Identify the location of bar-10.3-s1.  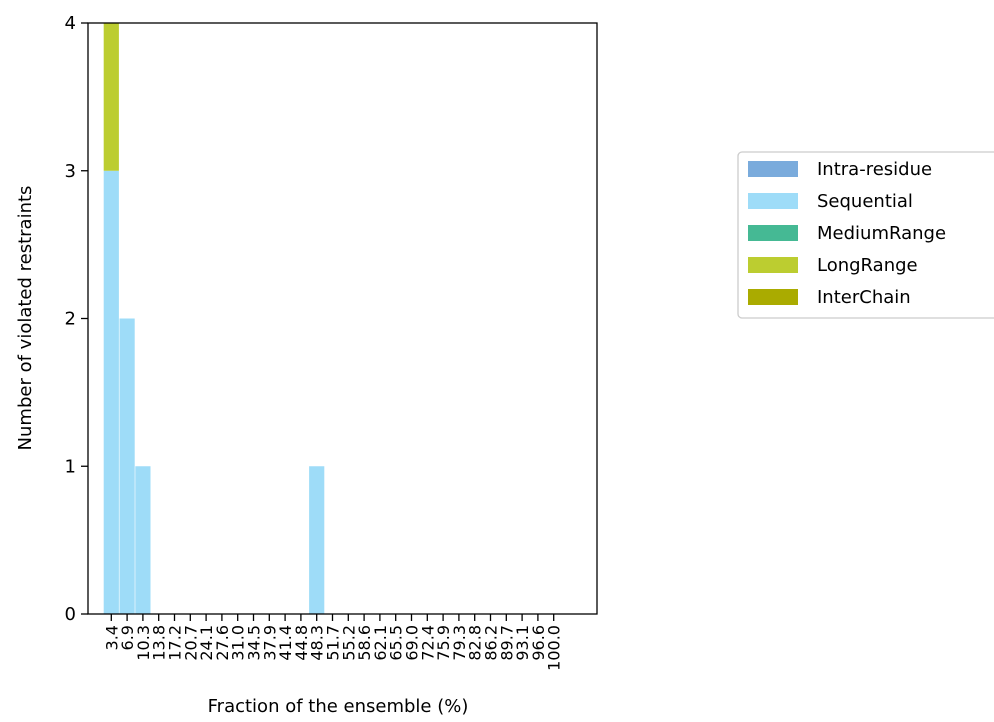
(143, 540).